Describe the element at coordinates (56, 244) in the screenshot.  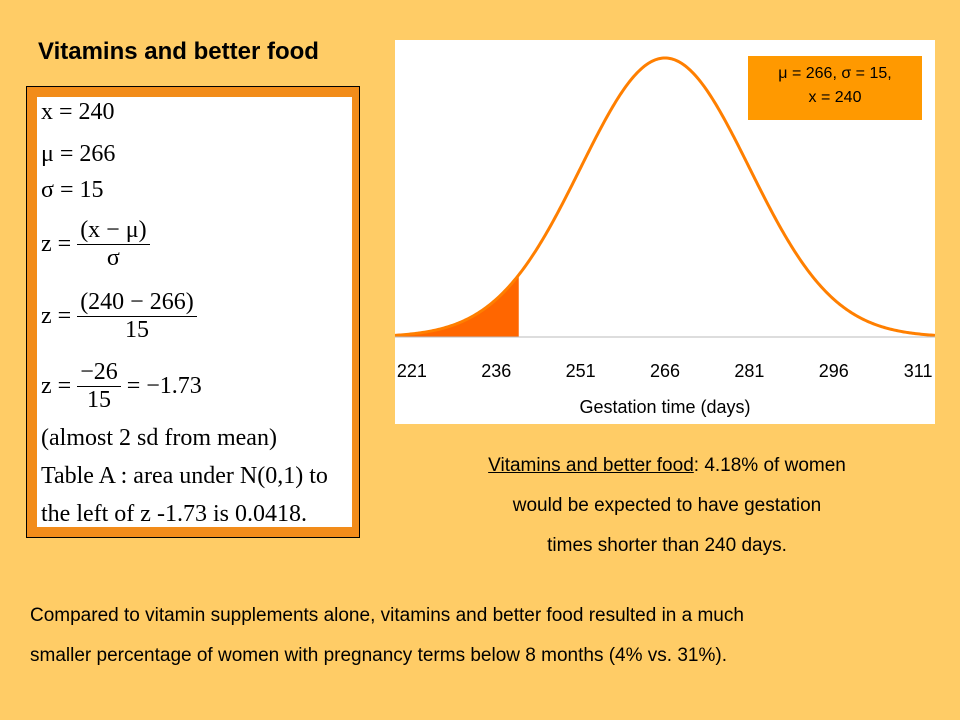
I see `z-lhs: z =` at that location.